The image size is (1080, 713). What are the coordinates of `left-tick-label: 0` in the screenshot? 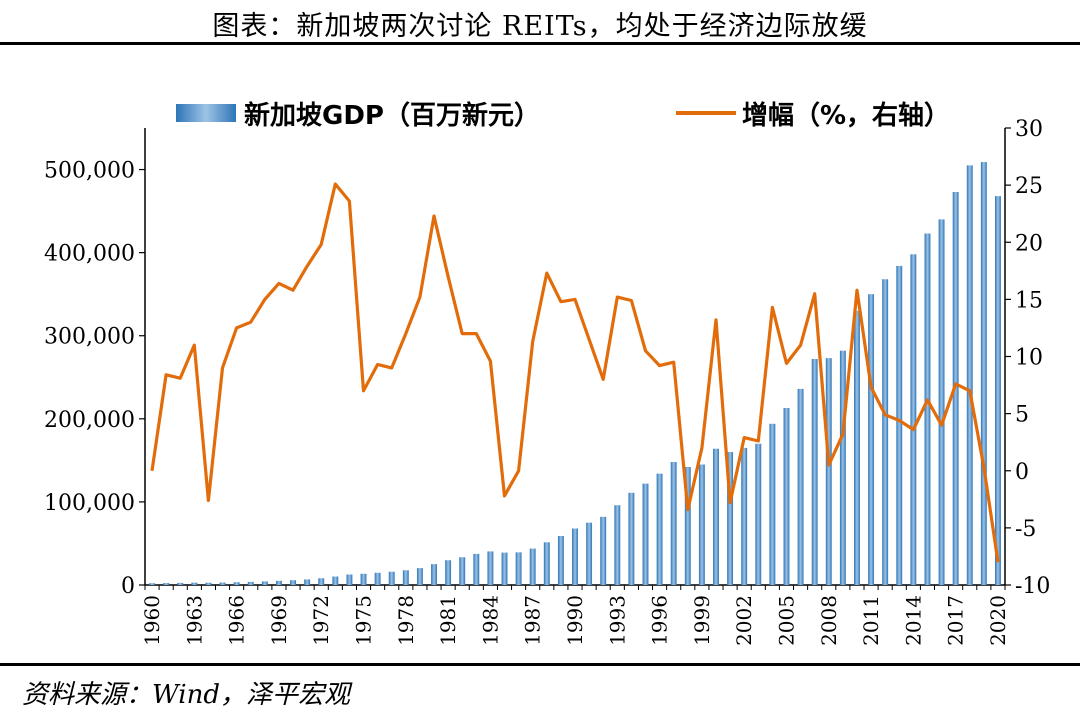 It's located at (128, 586).